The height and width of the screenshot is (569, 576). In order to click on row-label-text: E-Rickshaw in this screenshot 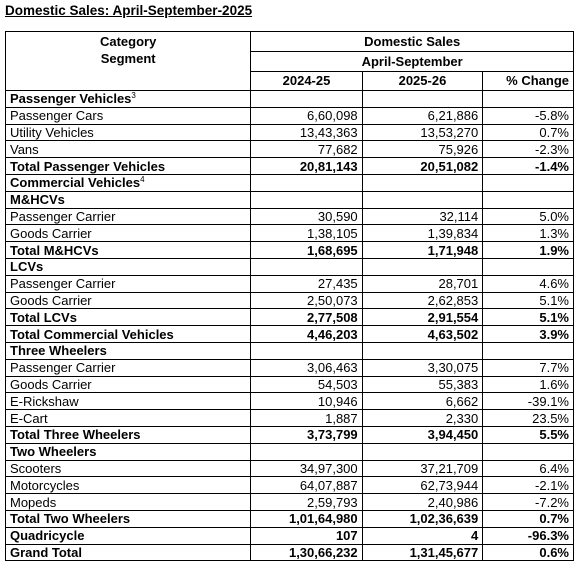, I will do `click(44, 401)`.